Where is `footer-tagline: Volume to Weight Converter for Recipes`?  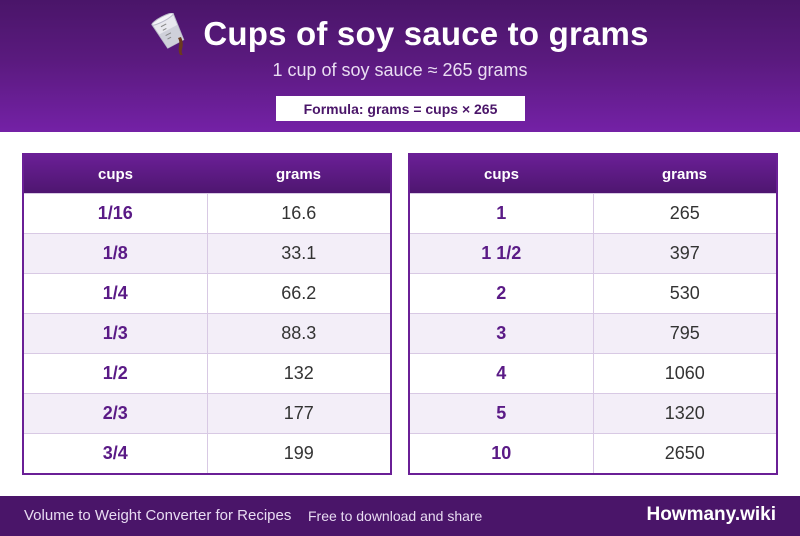 footer-tagline: Volume to Weight Converter for Recipes is located at coordinates (158, 515).